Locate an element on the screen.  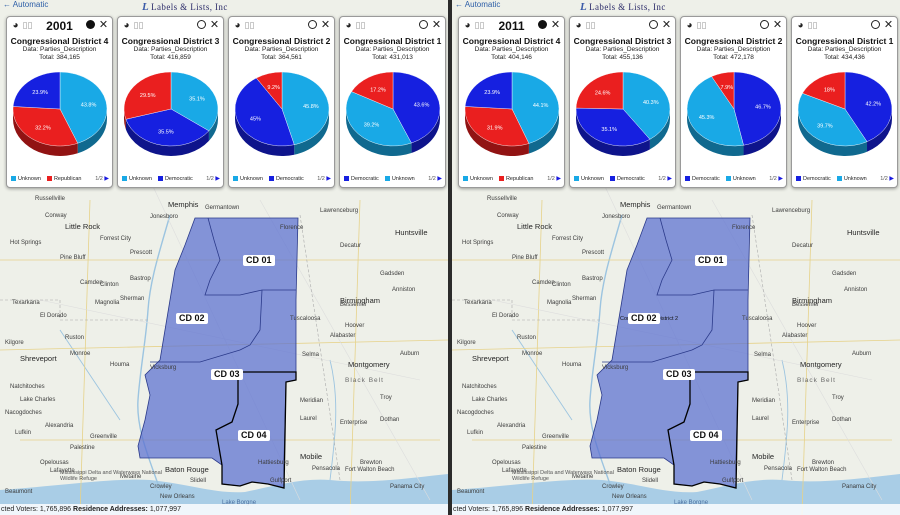
pie-chart: 40.3% 35.1% 24.6% is located at coordinates (623, 118).